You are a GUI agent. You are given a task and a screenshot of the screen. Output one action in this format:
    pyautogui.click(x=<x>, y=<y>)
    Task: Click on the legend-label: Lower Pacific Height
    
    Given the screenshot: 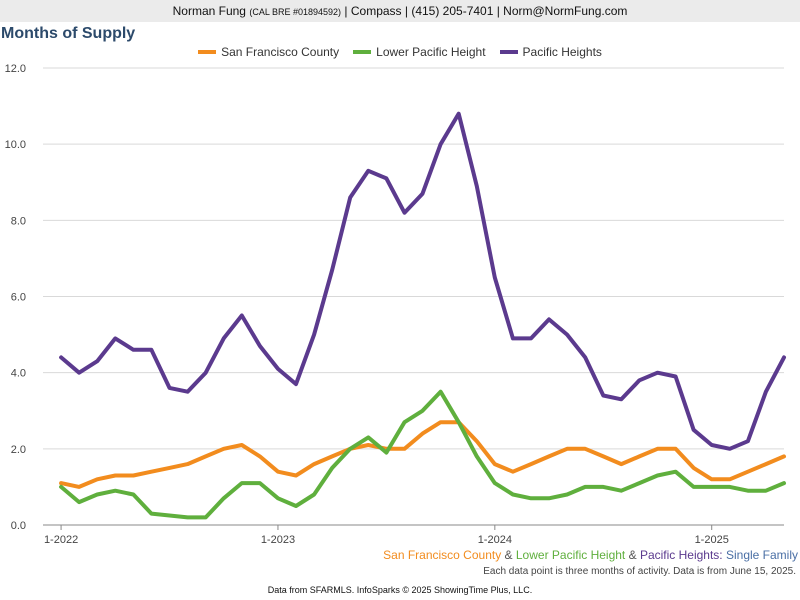 What is the action you would take?
    pyautogui.click(x=431, y=52)
    